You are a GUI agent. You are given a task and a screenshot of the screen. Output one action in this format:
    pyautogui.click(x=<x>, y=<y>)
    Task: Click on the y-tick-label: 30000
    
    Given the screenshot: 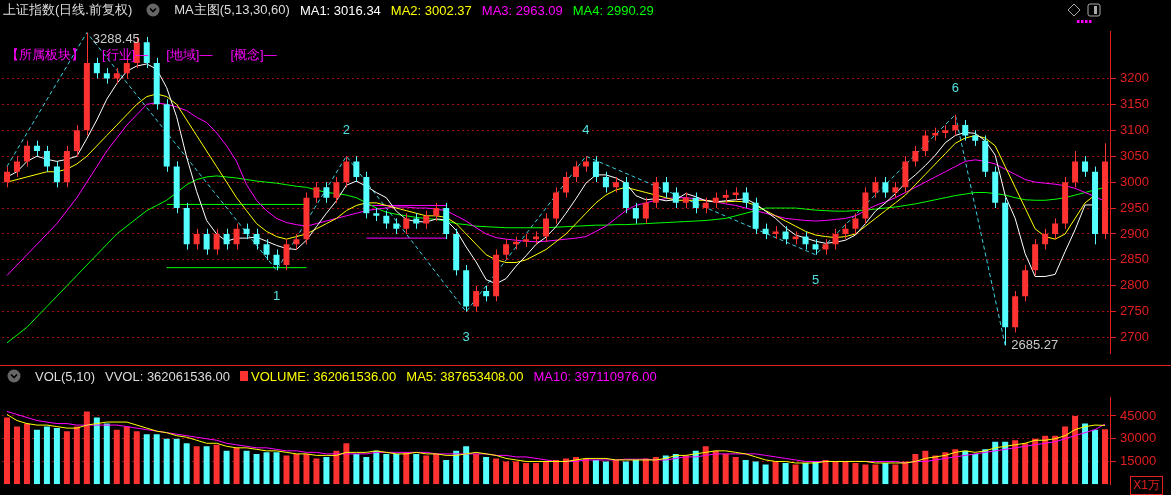 What is the action you would take?
    pyautogui.click(x=1138, y=438)
    